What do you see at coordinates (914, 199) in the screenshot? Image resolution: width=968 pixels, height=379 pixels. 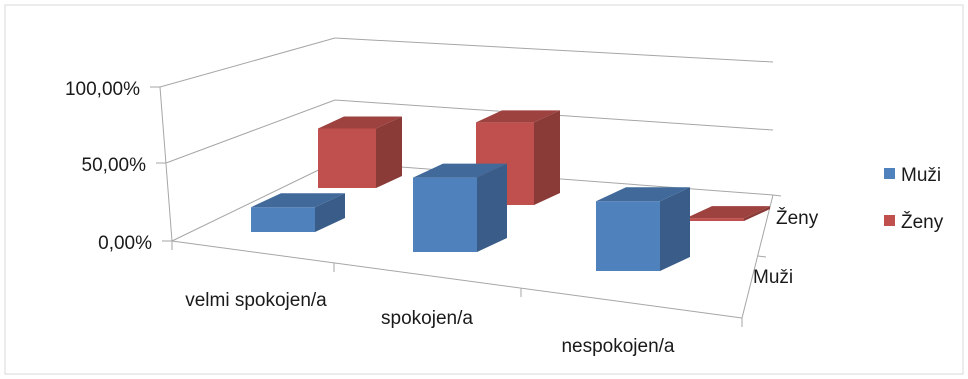 I see `legend: Muži Ženy` at bounding box center [914, 199].